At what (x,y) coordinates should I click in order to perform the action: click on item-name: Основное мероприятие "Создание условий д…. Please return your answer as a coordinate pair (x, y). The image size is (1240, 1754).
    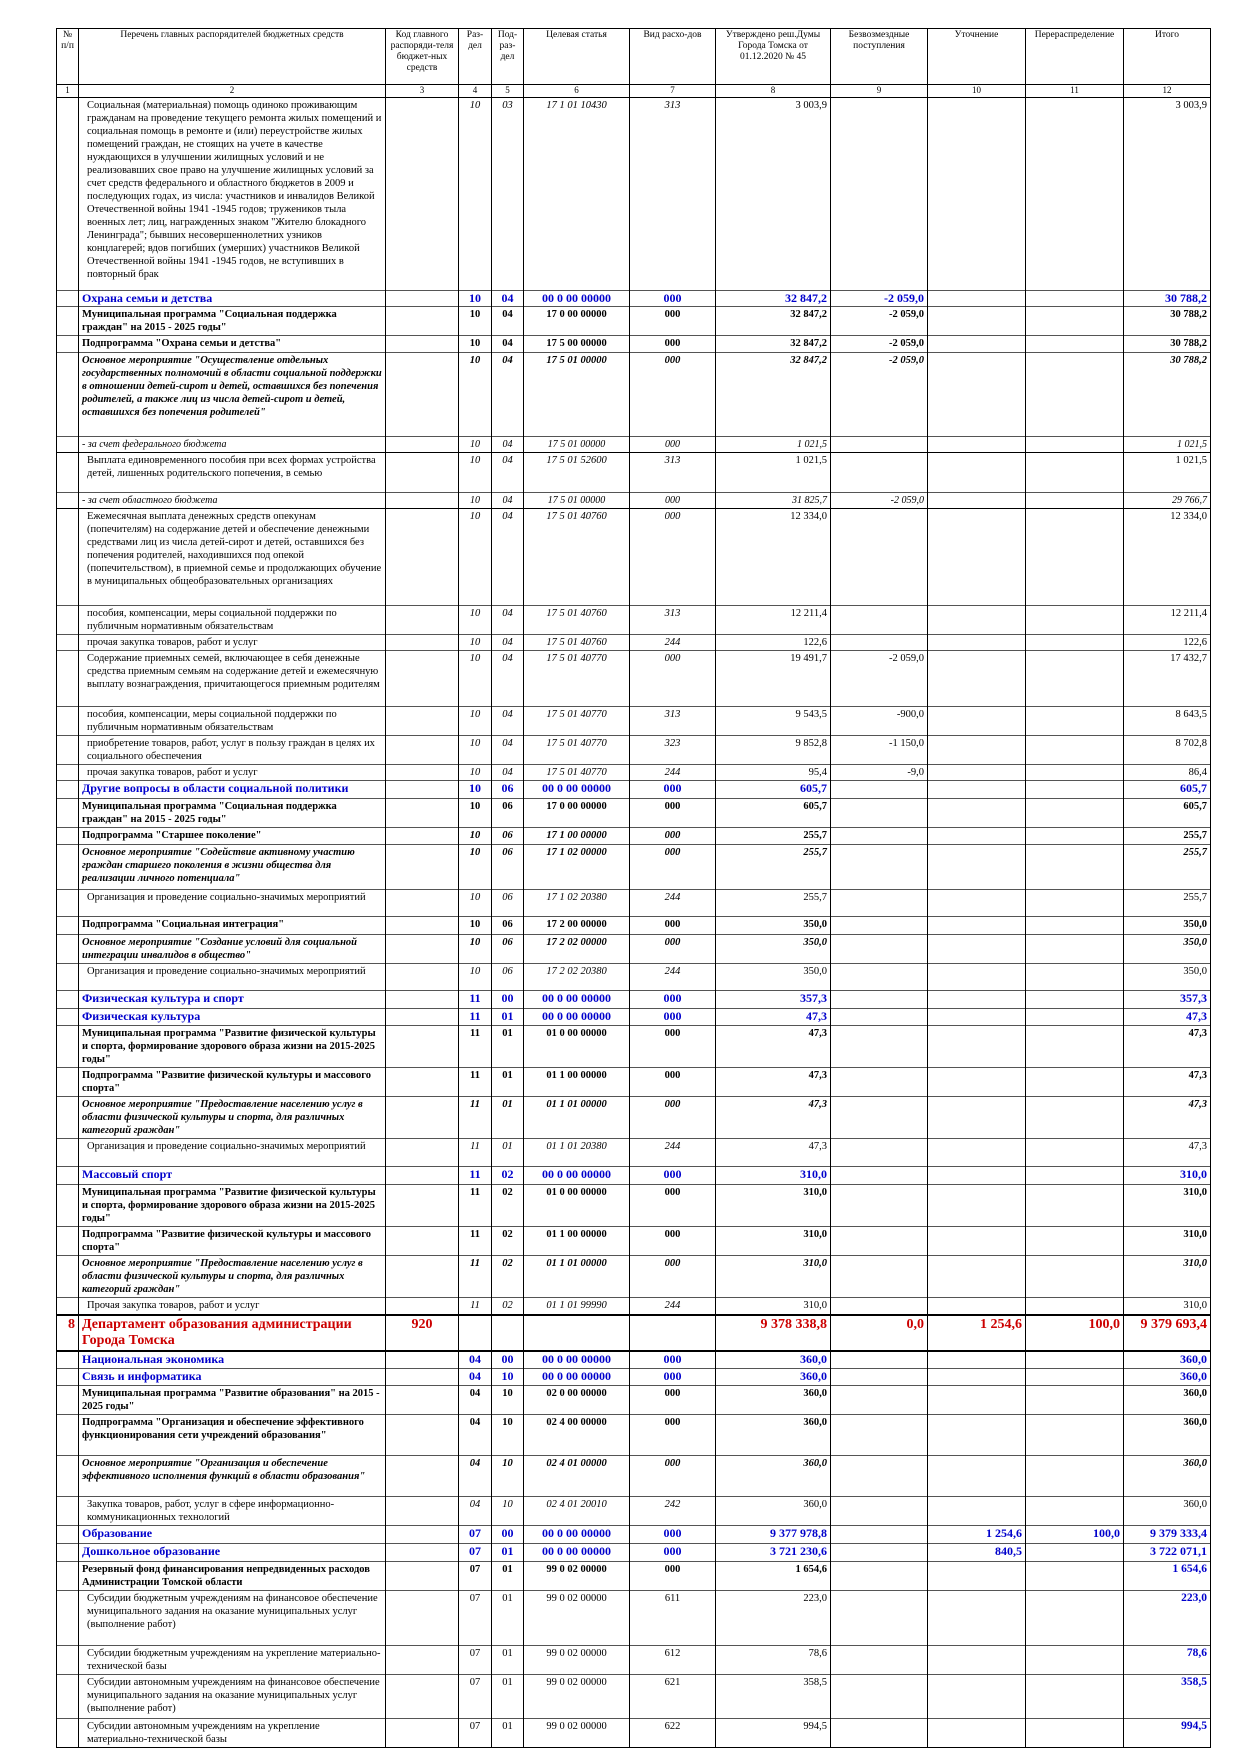
    Looking at the image, I should click on (232, 949).